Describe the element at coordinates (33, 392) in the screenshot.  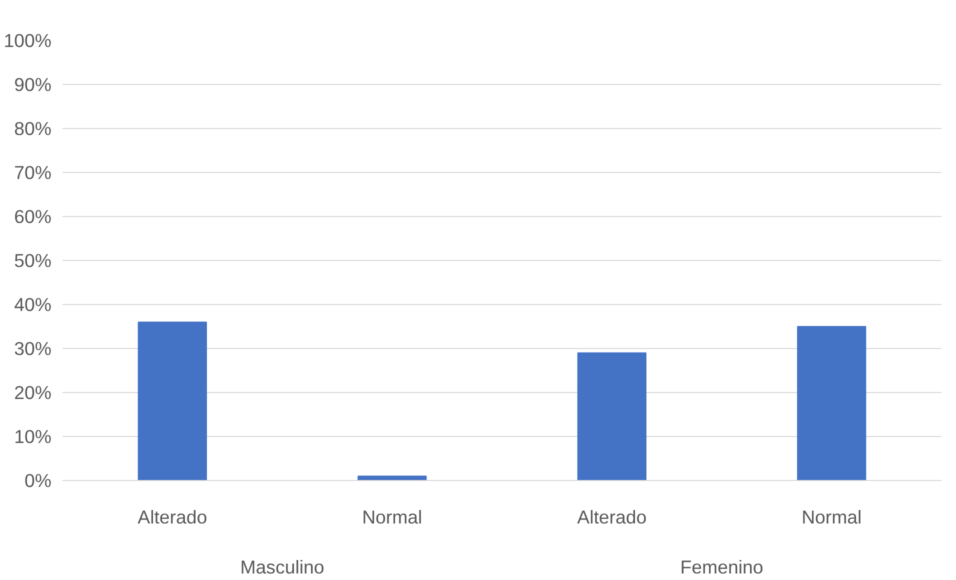
I see `y-tick-label: 20%` at that location.